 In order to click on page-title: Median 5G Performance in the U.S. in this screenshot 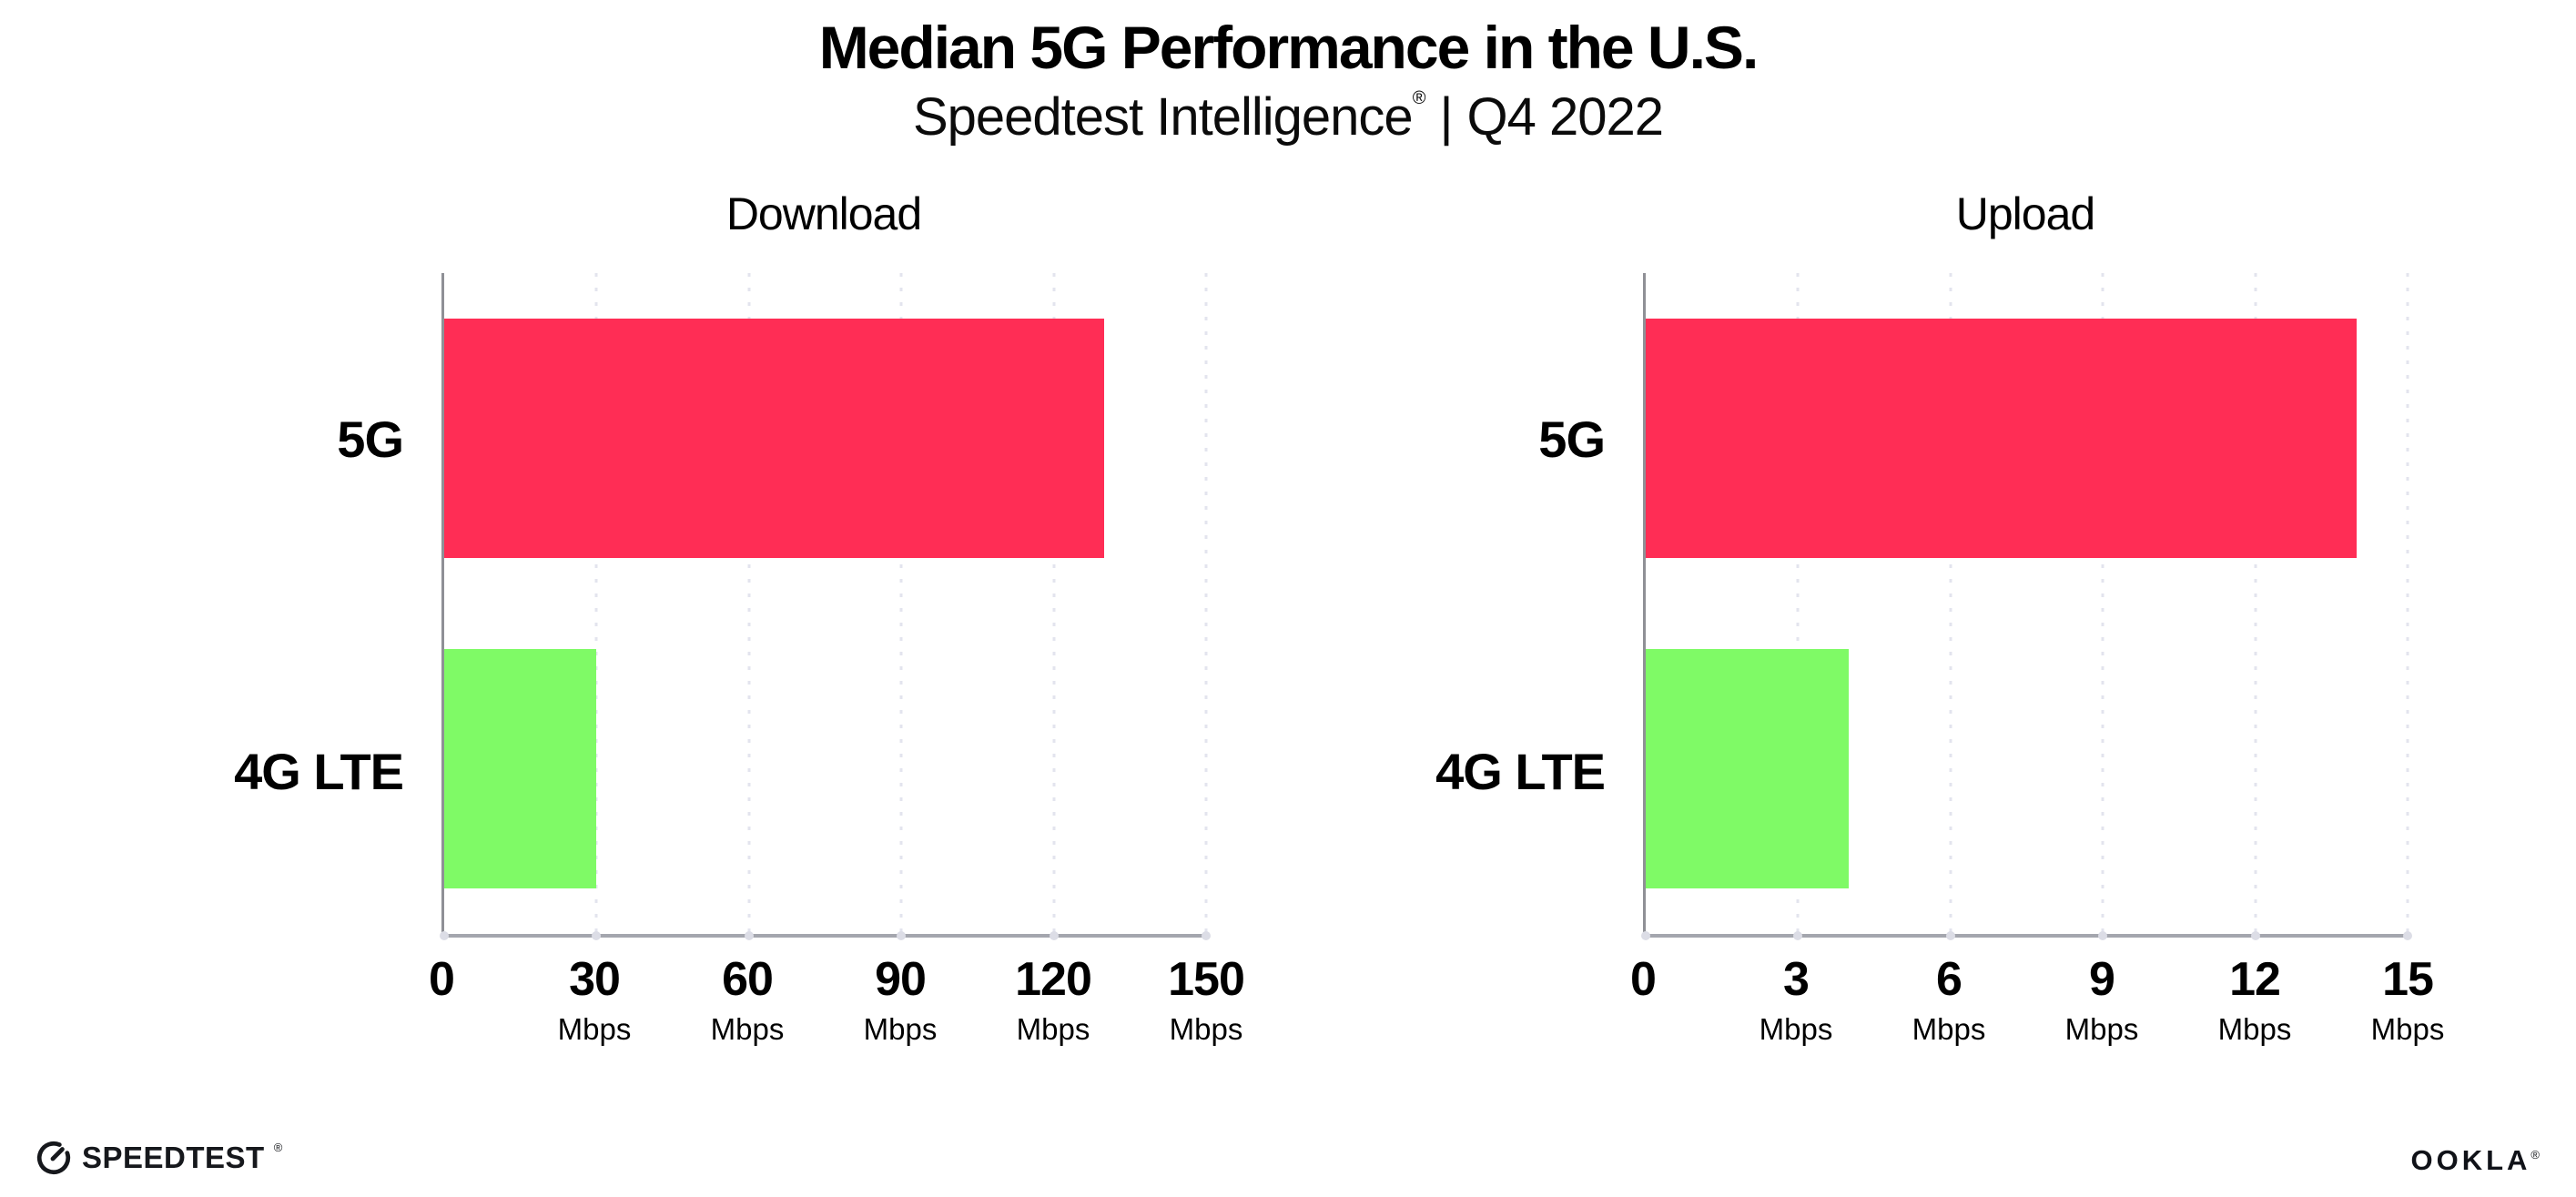, I will do `click(1289, 48)`.